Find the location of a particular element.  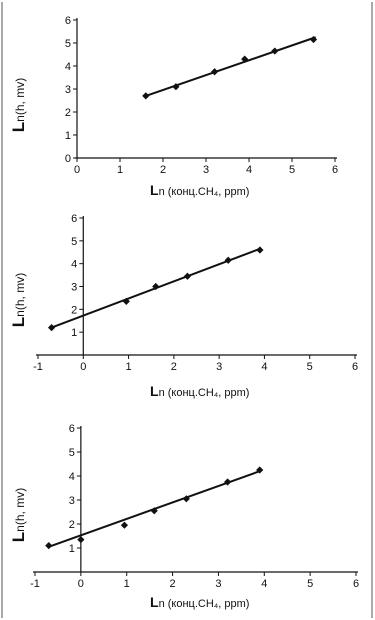

y-tick-label: 0 is located at coordinates (68, 159).